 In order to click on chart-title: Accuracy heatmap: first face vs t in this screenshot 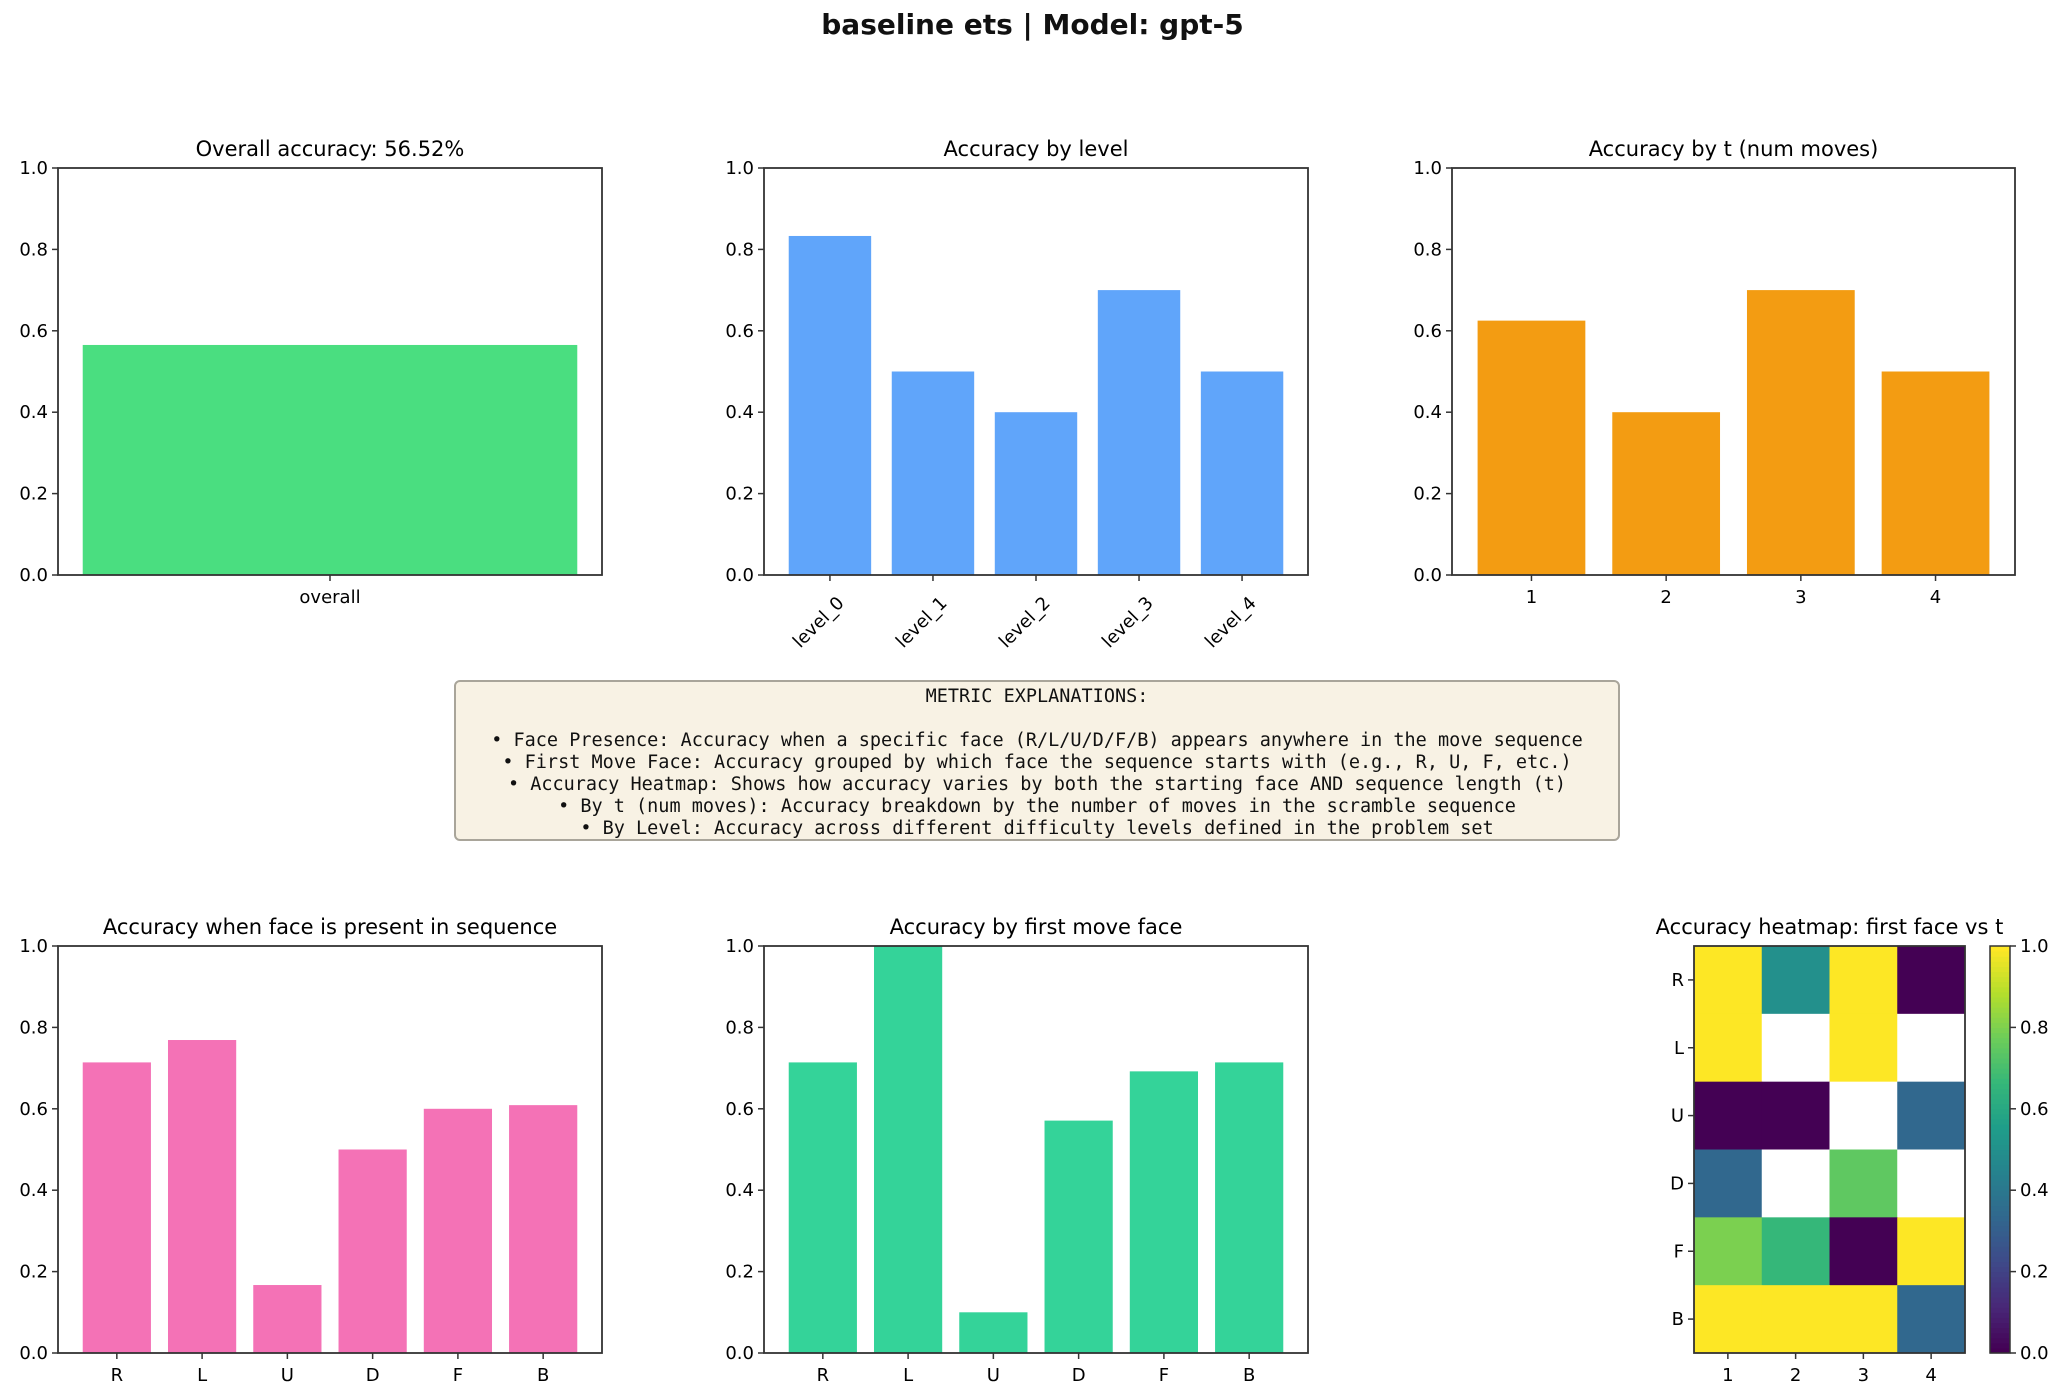, I will do `click(1830, 927)`.